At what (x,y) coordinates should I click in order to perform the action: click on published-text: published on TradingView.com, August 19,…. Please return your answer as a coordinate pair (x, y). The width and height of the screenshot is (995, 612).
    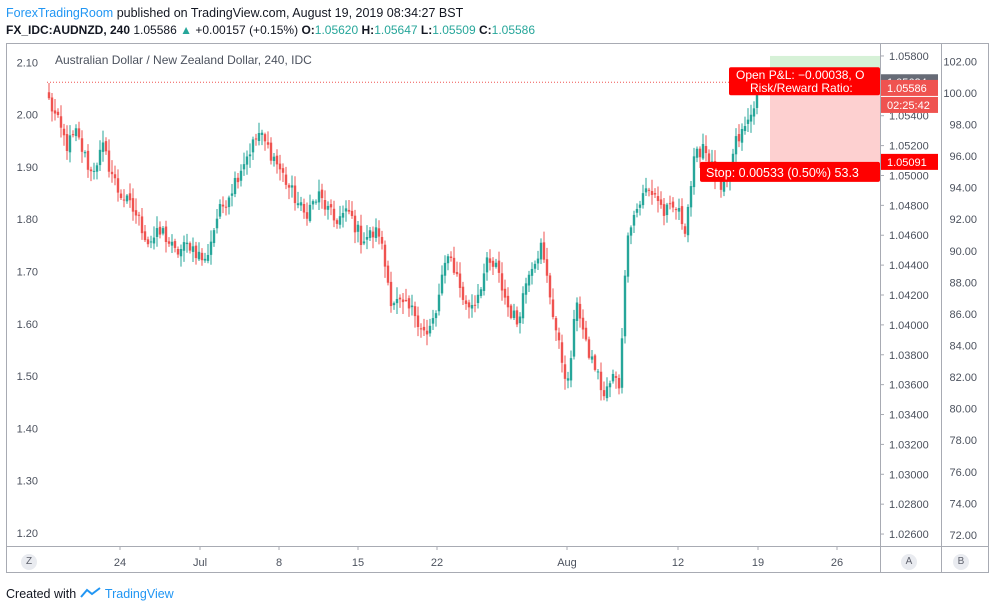
    Looking at the image, I should click on (290, 13).